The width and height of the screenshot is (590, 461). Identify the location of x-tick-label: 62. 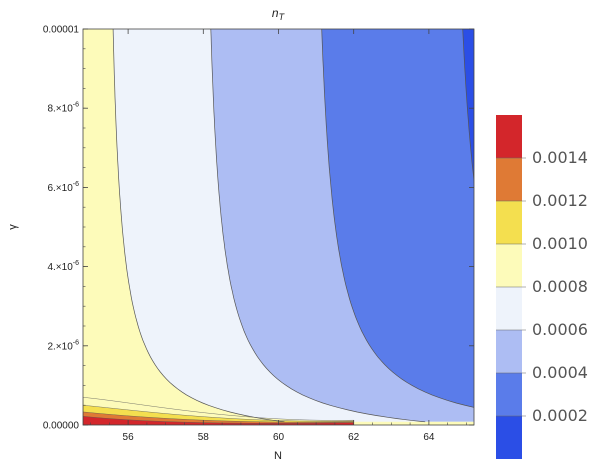
(354, 437).